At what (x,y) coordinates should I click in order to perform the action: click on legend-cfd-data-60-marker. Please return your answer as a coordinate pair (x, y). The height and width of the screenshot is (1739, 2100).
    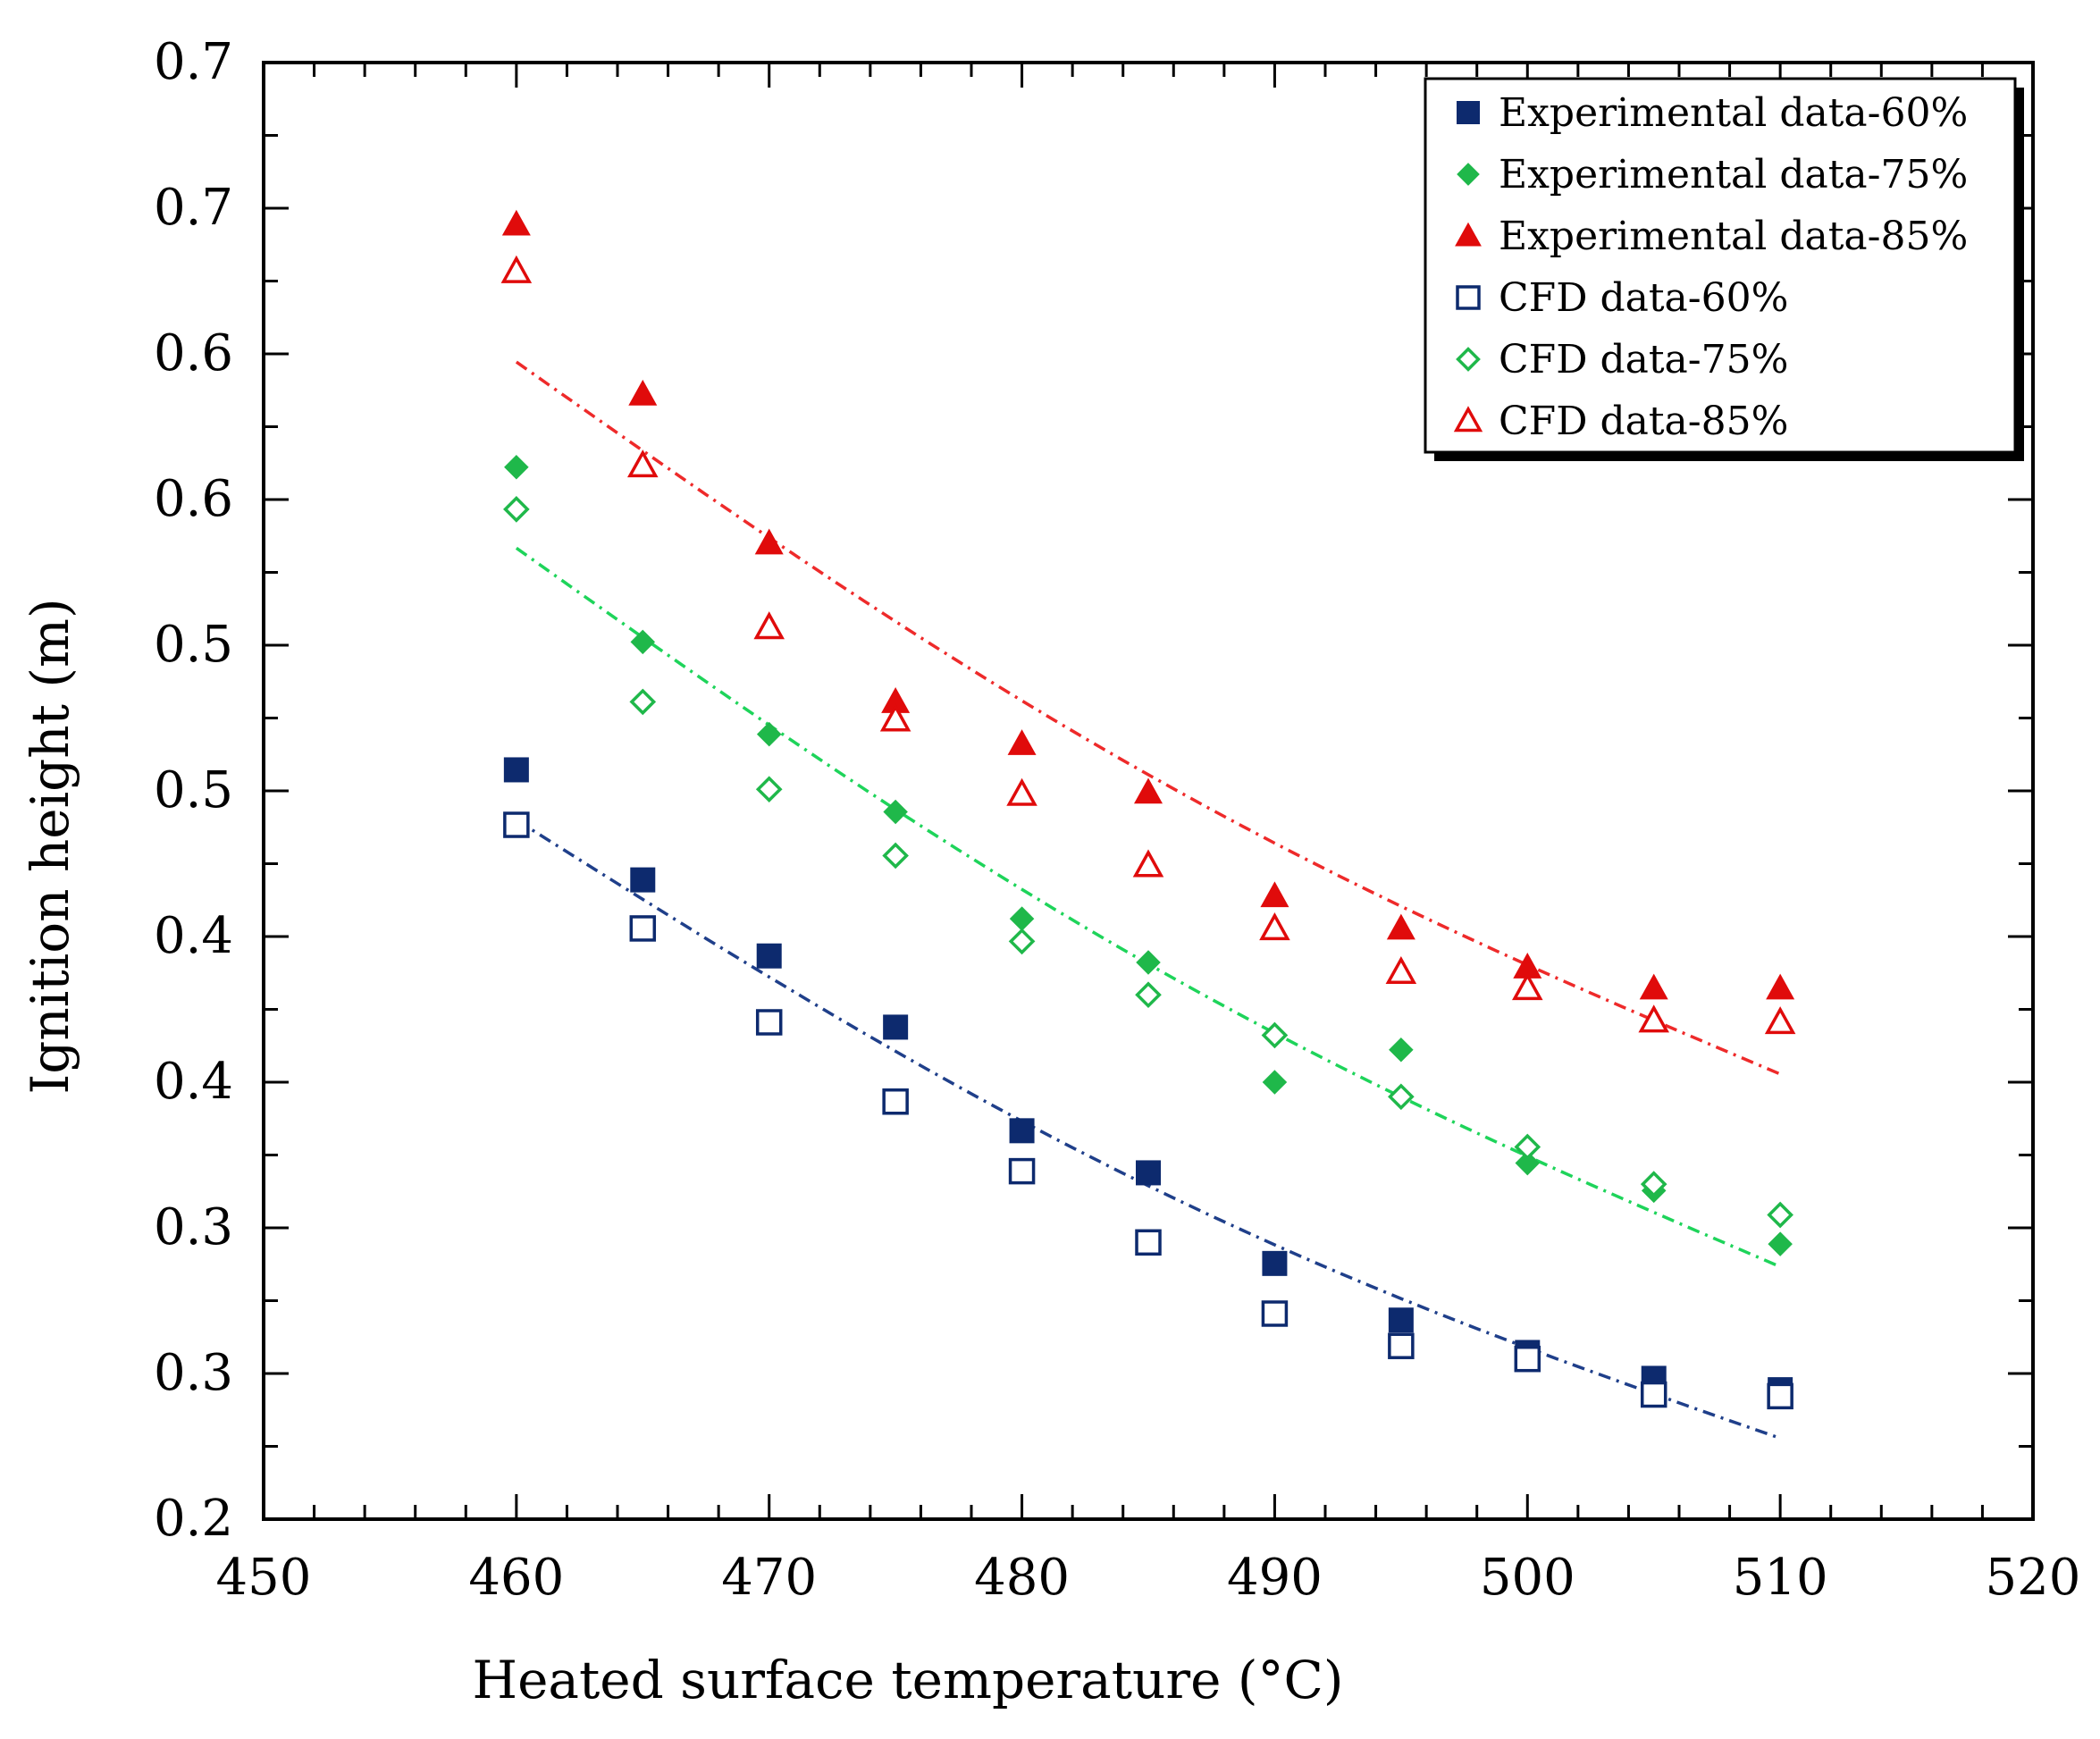
    Looking at the image, I should click on (1468, 297).